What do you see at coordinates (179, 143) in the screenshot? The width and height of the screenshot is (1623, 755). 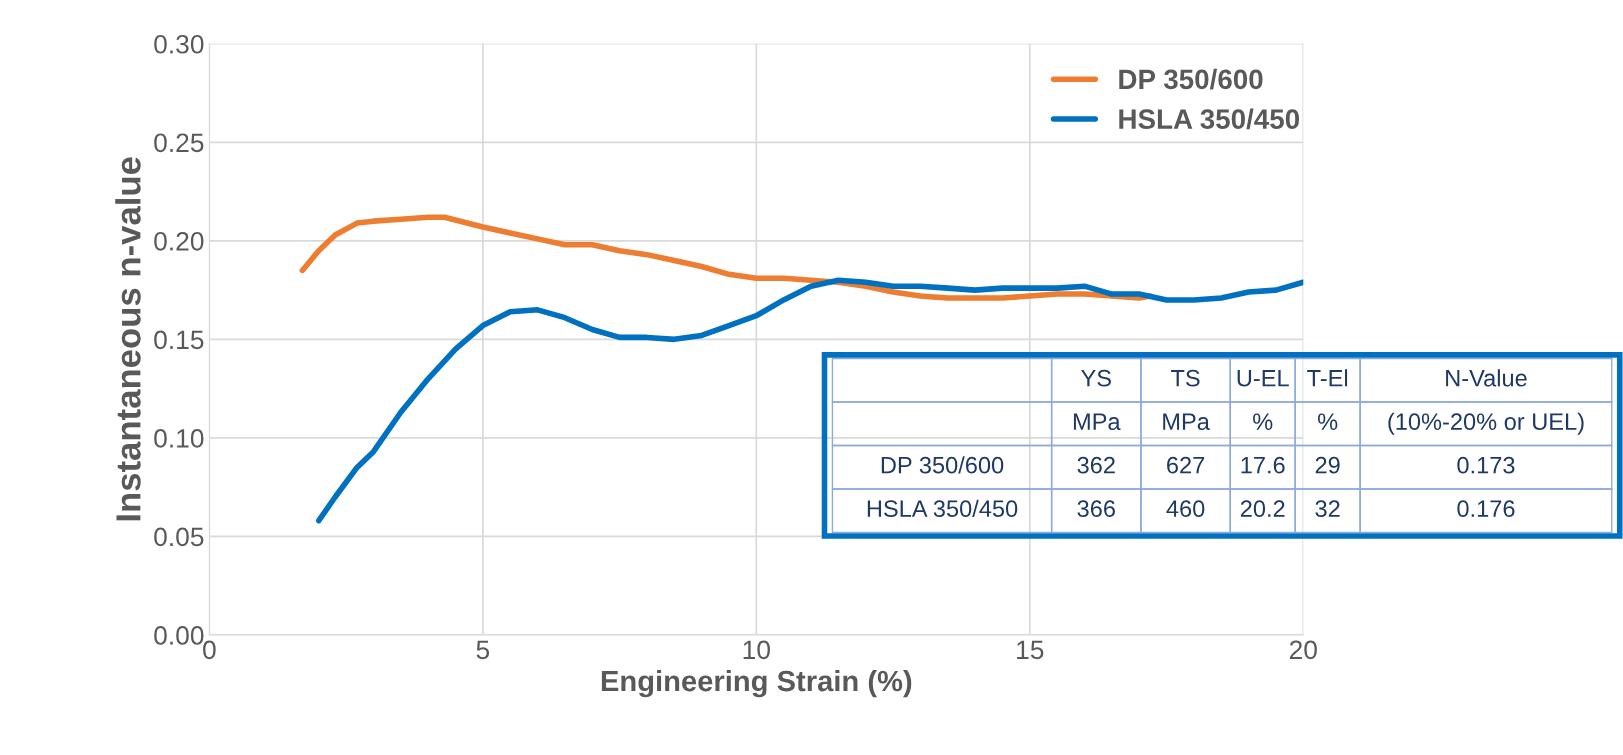 I see `y-tick-label: 0.25` at bounding box center [179, 143].